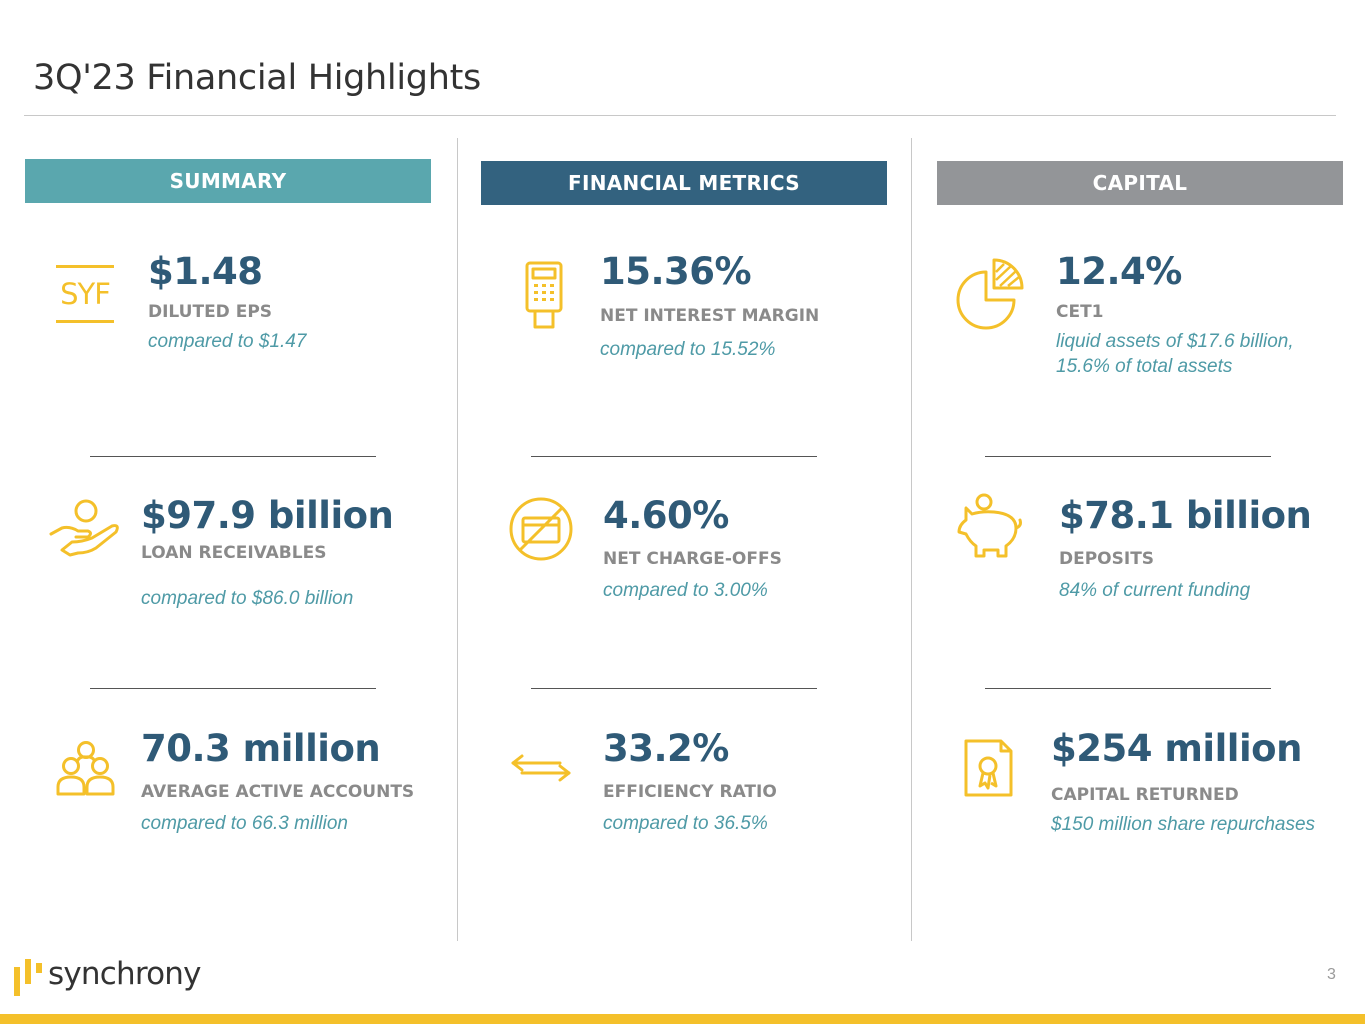 The height and width of the screenshot is (1024, 1365). Describe the element at coordinates (244, 823) in the screenshot. I see `active-accounts-note: compared to 66.3 million` at that location.